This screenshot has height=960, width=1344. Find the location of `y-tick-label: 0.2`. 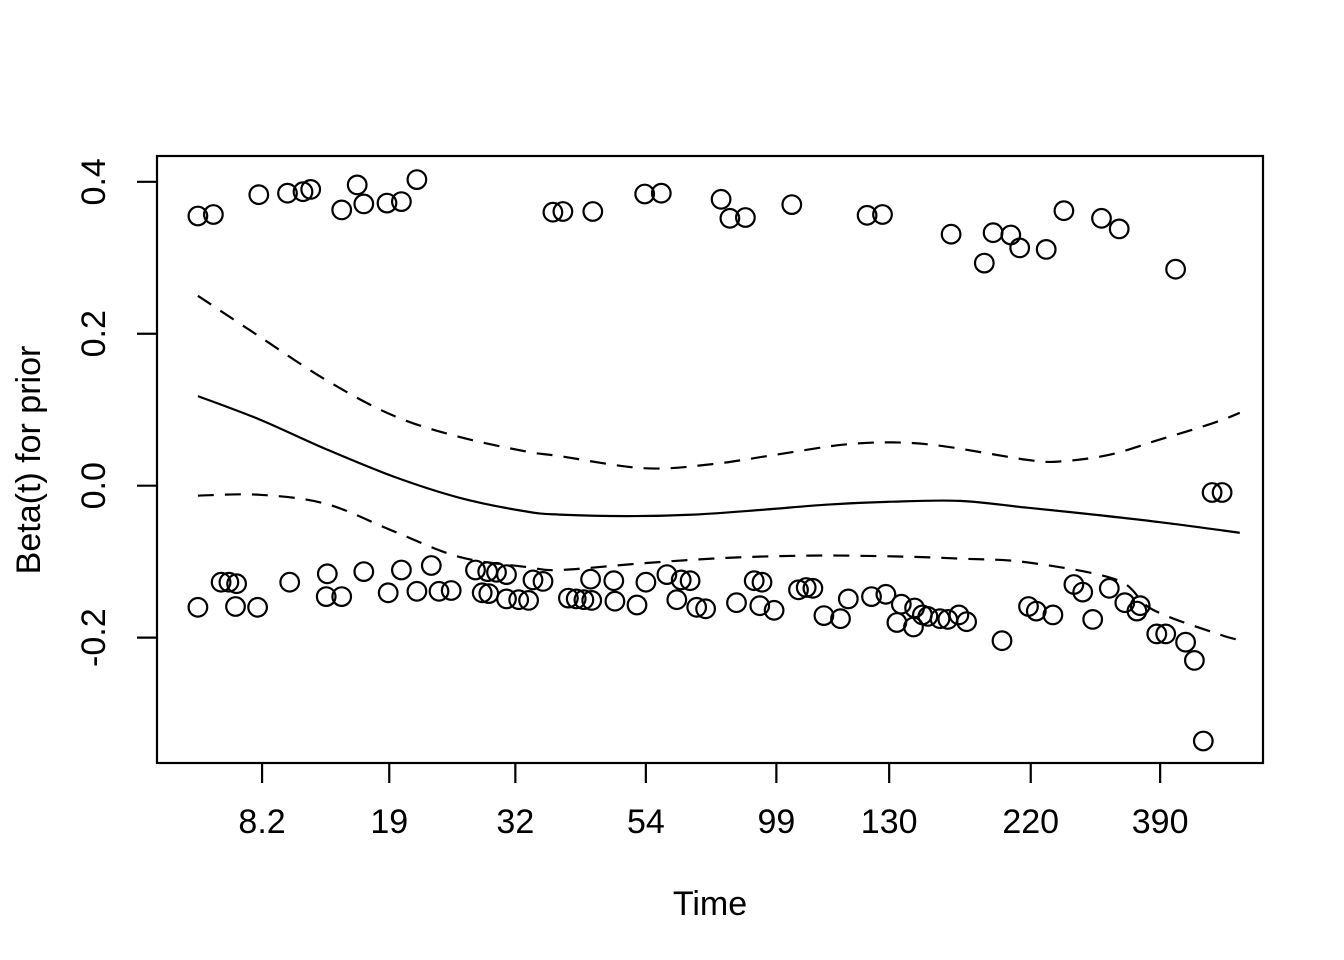

y-tick-label: 0.2 is located at coordinates (94, 333).